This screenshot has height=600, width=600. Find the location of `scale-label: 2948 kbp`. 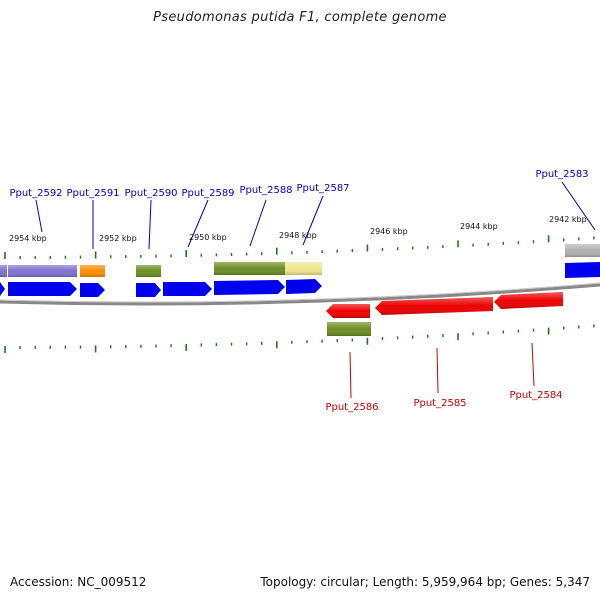

scale-label: 2948 kbp is located at coordinates (298, 235).